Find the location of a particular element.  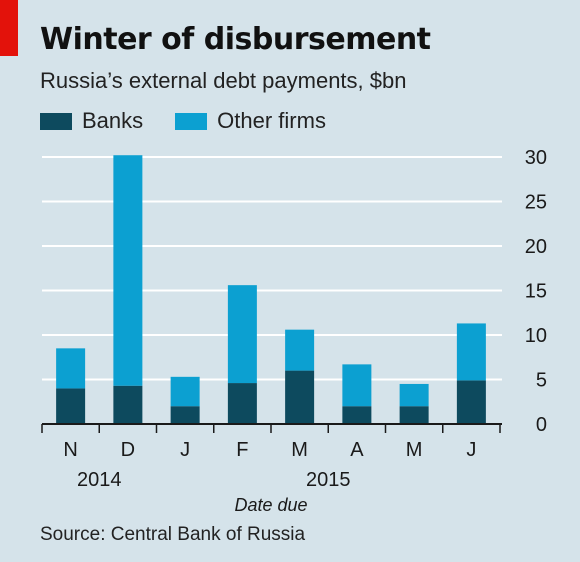

y-tick-label: 15 is located at coordinates (536, 292).